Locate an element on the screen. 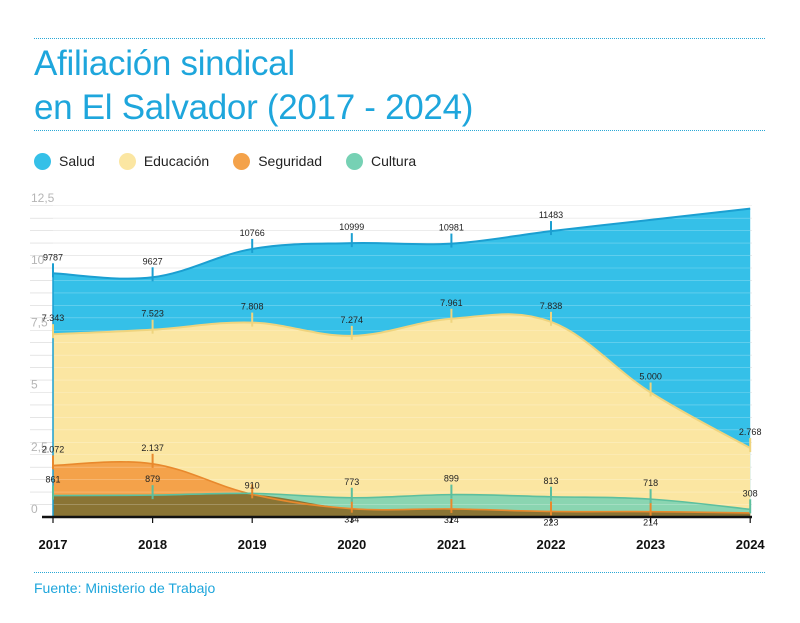 The width and height of the screenshot is (800, 623). legend-item-1: Educación is located at coordinates (164, 161).